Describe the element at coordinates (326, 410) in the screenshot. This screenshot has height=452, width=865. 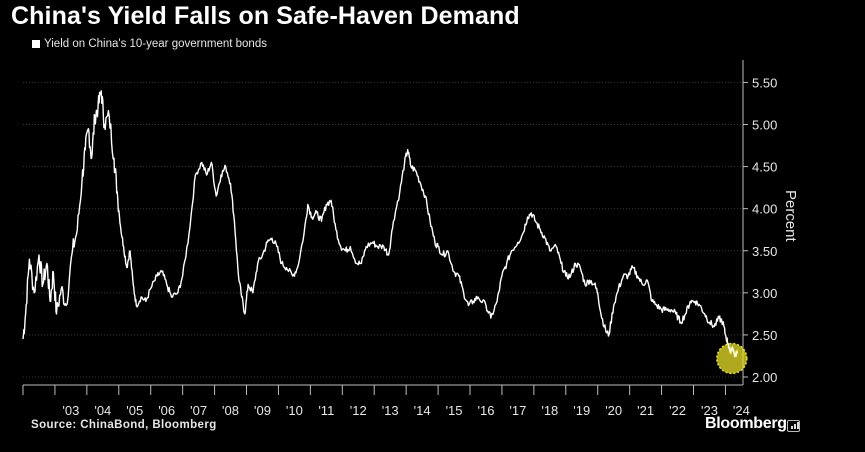
I see `x-tick-label: '11` at that location.